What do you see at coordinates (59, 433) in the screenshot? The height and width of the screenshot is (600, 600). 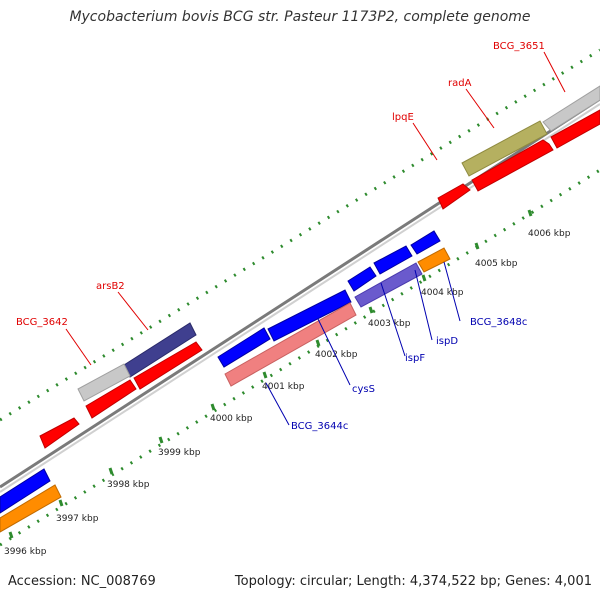 I see `gene-red-small-left` at bounding box center [59, 433].